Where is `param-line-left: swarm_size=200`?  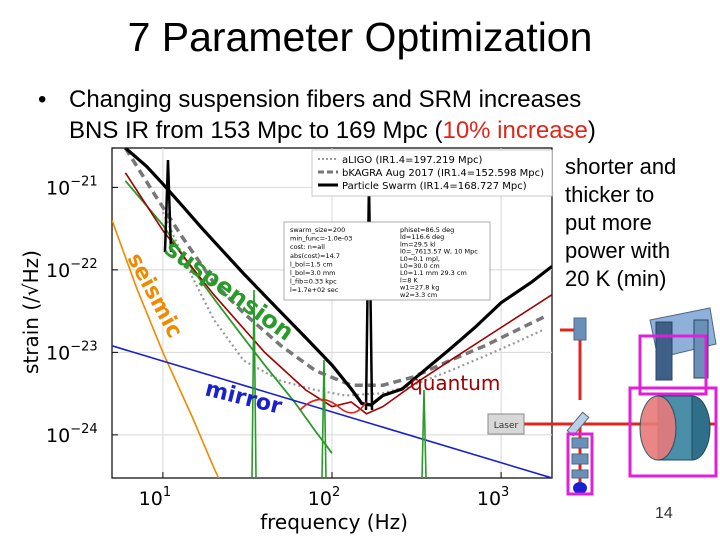 param-line-left: swarm_size=200 is located at coordinates (317, 230).